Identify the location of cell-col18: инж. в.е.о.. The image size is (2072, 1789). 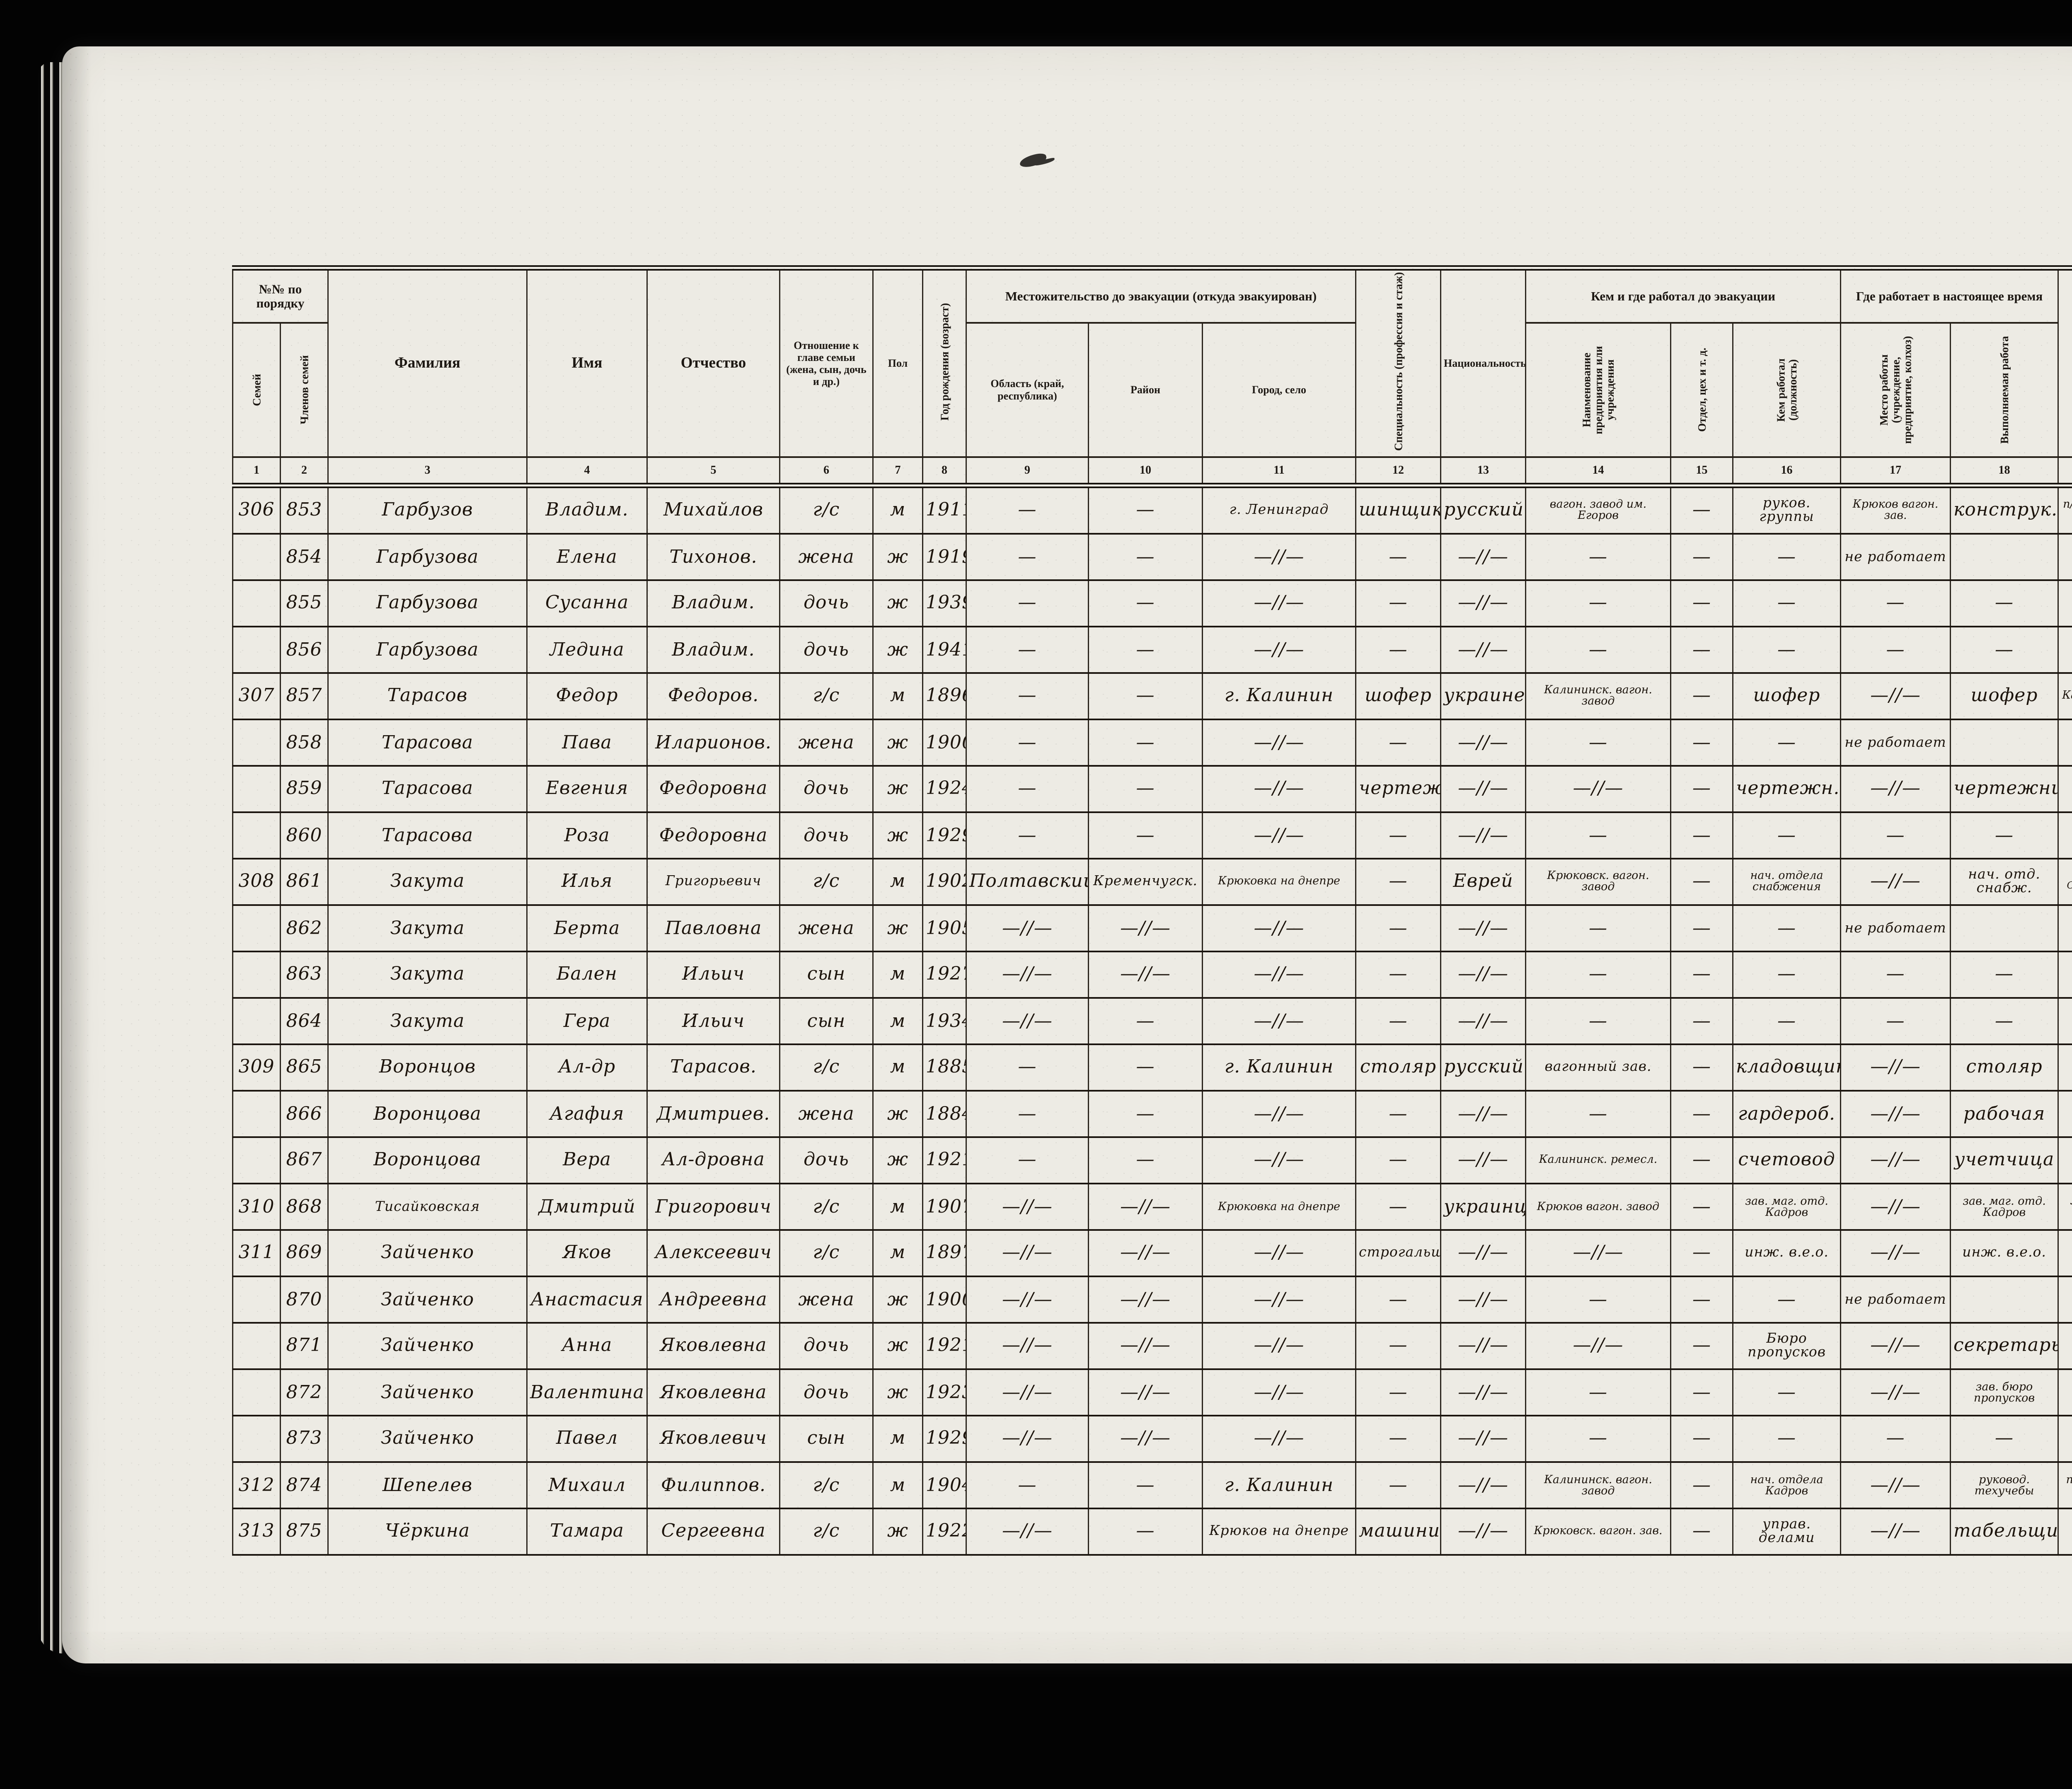
(2004, 1252).